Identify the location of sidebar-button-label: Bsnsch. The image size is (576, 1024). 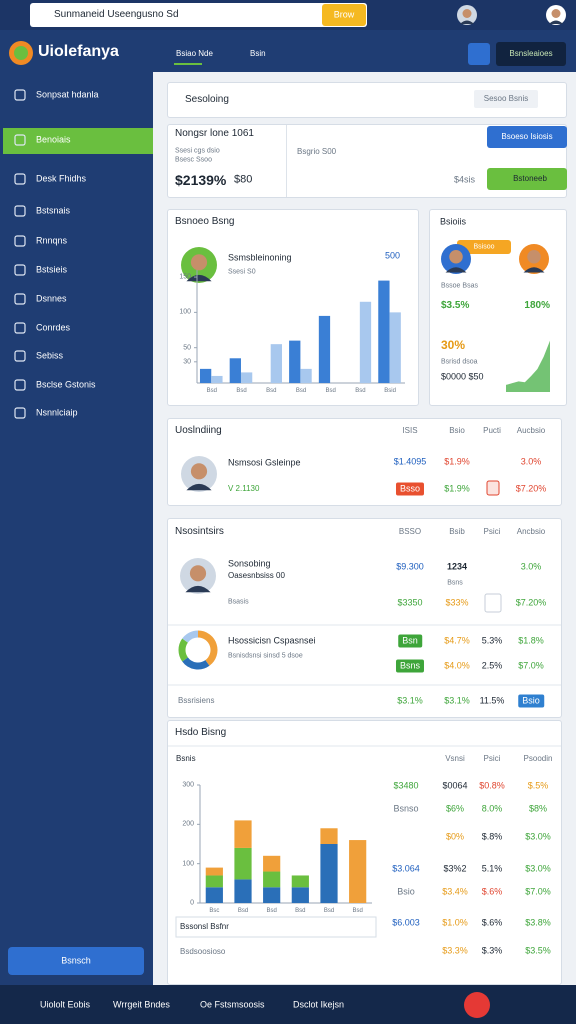
(76, 960).